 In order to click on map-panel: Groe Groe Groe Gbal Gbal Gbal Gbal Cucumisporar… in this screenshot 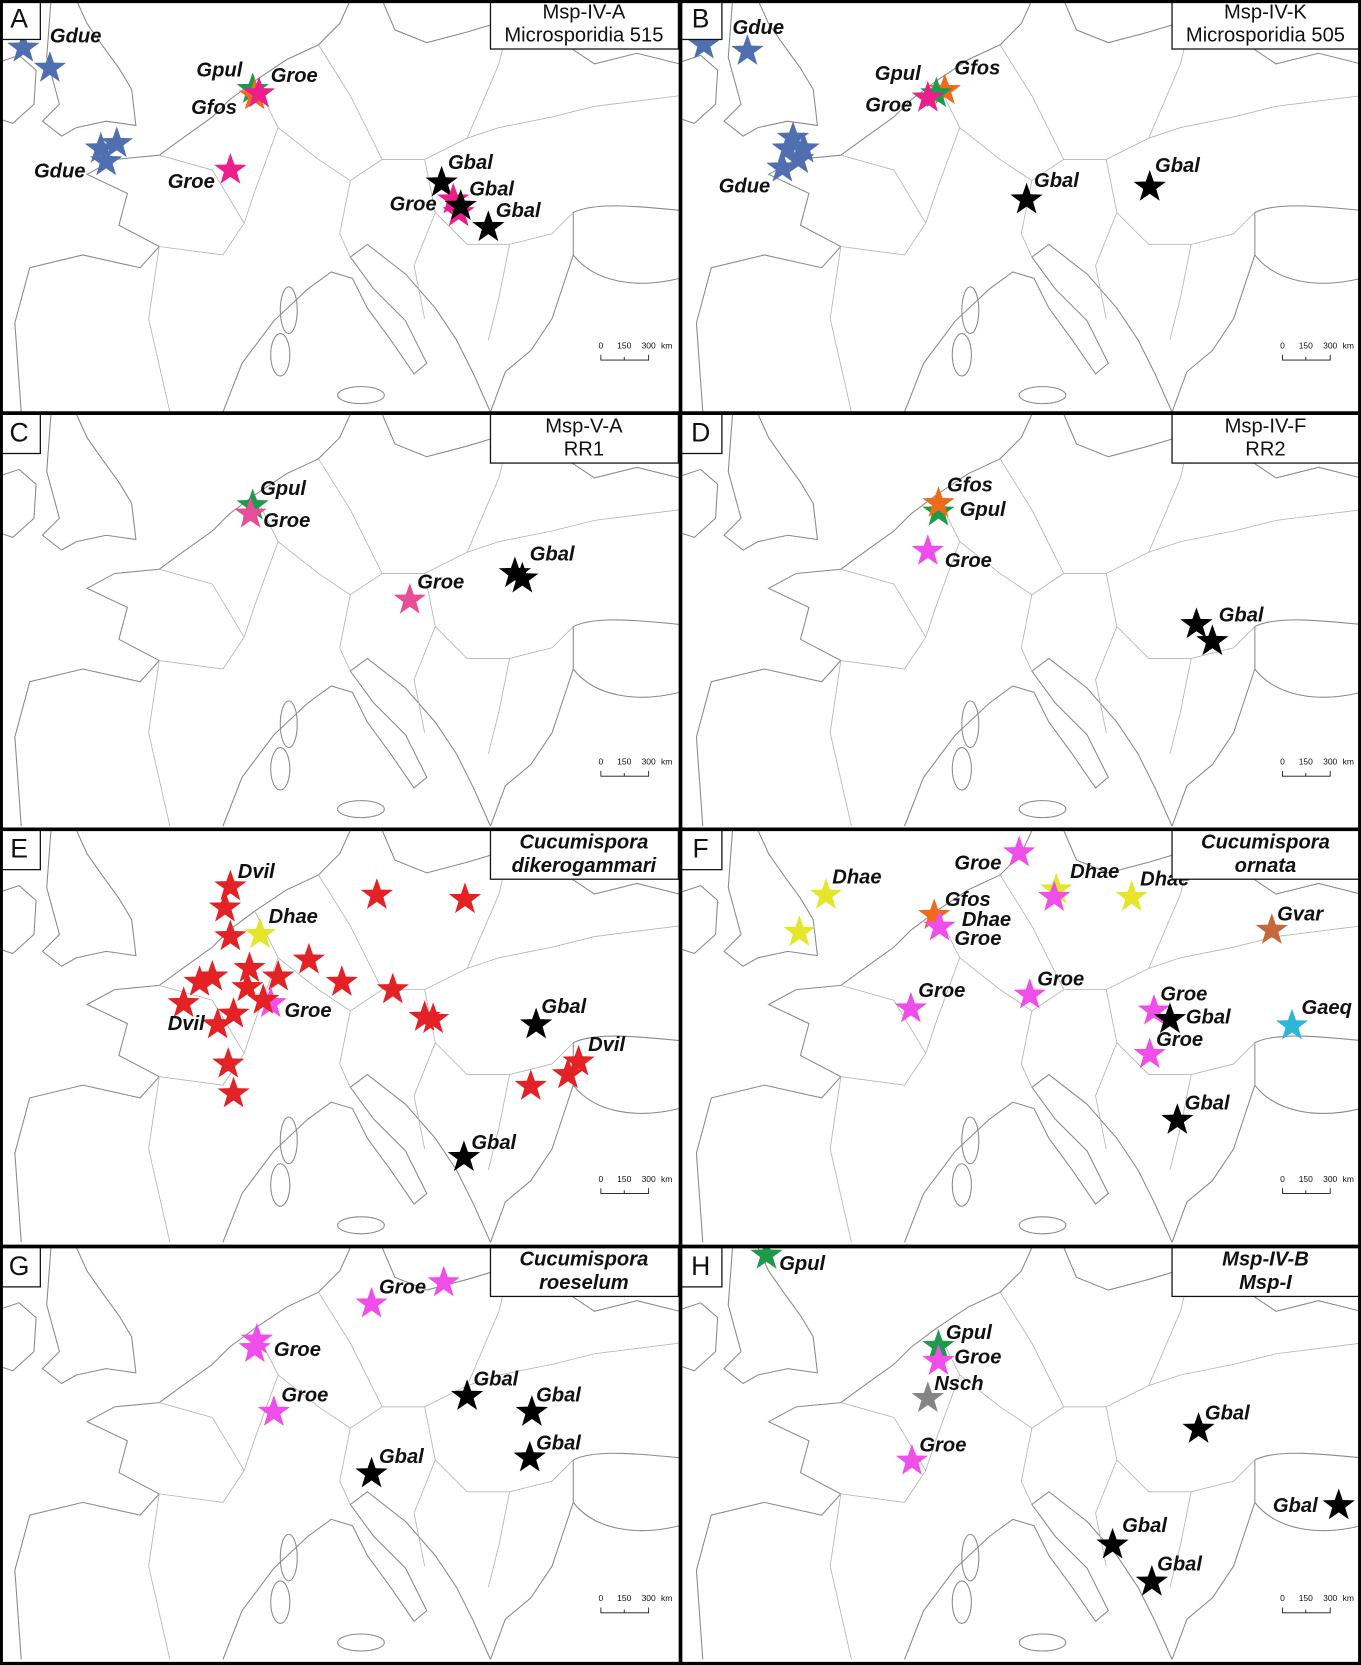, I will do `click(340, 1456)`.